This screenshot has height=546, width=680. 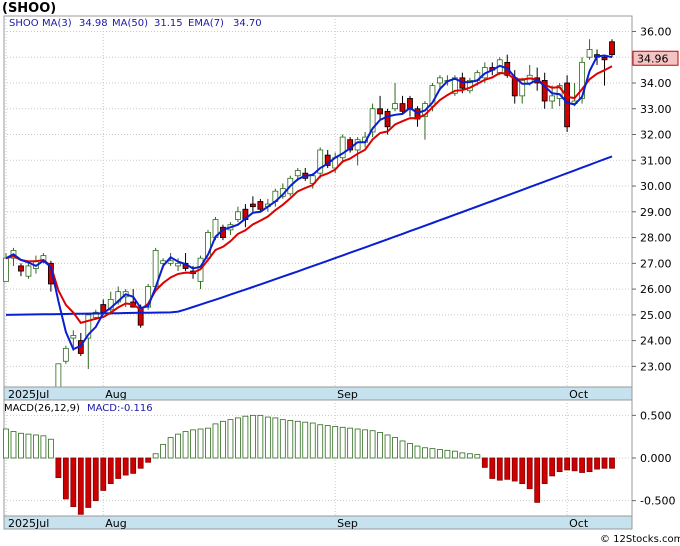 I want to click on macd-x-axis-band, so click(x=318, y=522).